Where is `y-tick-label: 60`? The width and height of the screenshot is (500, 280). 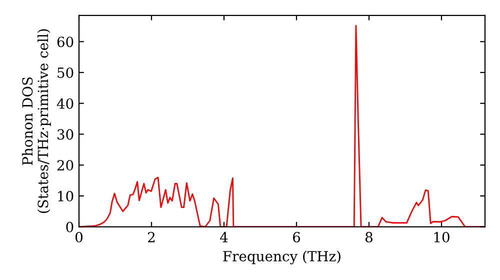
y-tick-label: 60 is located at coordinates (65, 42).